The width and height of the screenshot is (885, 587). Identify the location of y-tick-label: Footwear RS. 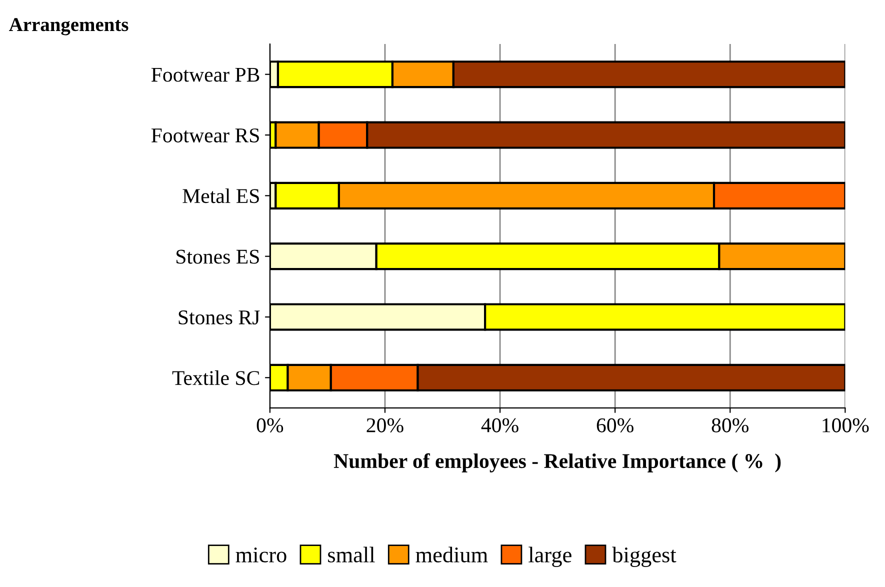
(205, 135).